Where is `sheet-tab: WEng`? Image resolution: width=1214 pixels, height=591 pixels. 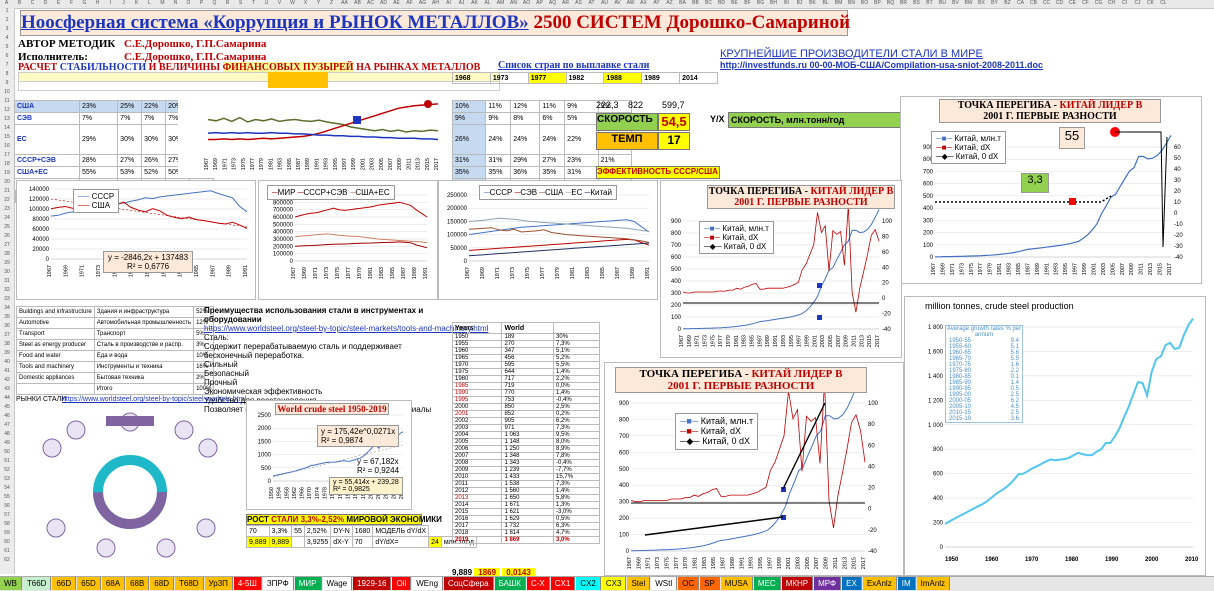
sheet-tab: WEng is located at coordinates (428, 583).